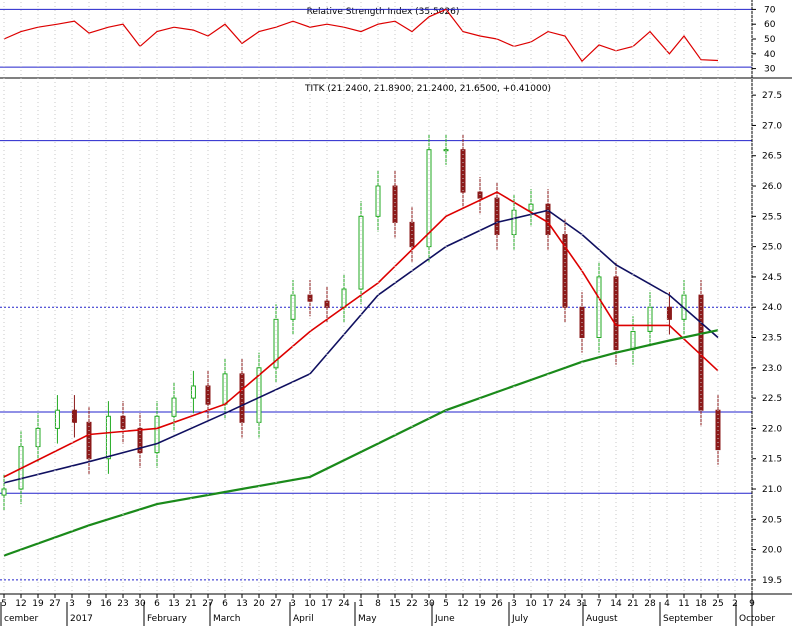 This screenshot has width=792, height=626. Describe the element at coordinates (772, 96) in the screenshot. I see `price-y-tick-label: 27.5` at that location.